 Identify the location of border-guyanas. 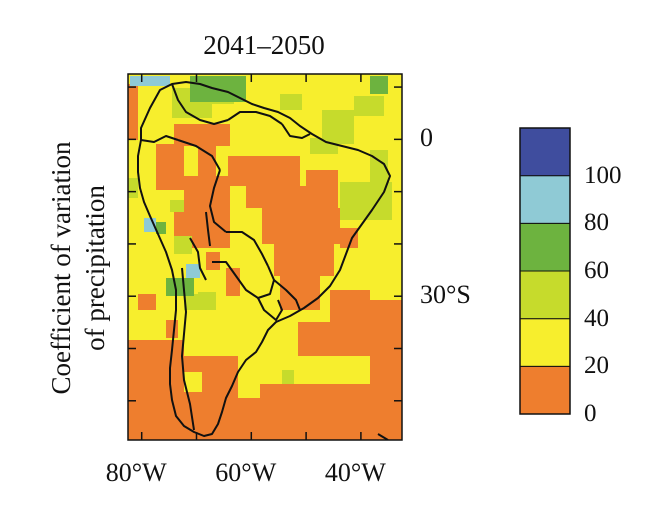
(296, 131).